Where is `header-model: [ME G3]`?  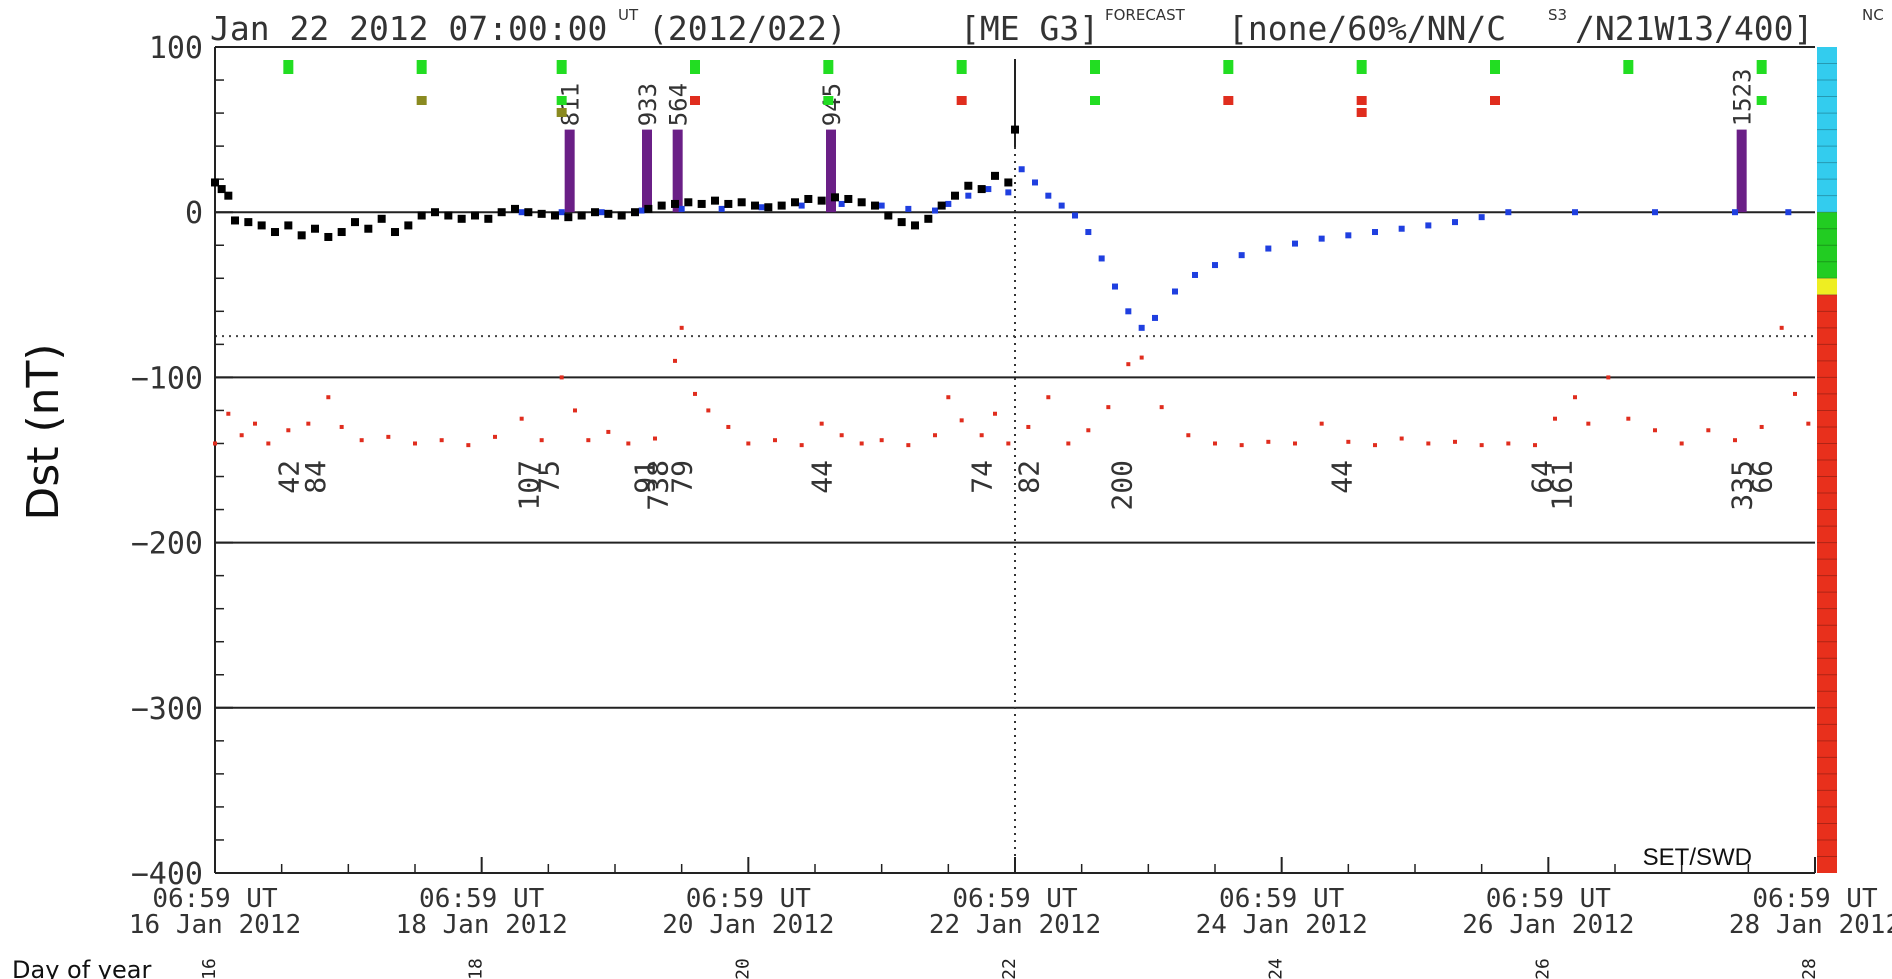
header-model: [ME G3] is located at coordinates (1029, 28).